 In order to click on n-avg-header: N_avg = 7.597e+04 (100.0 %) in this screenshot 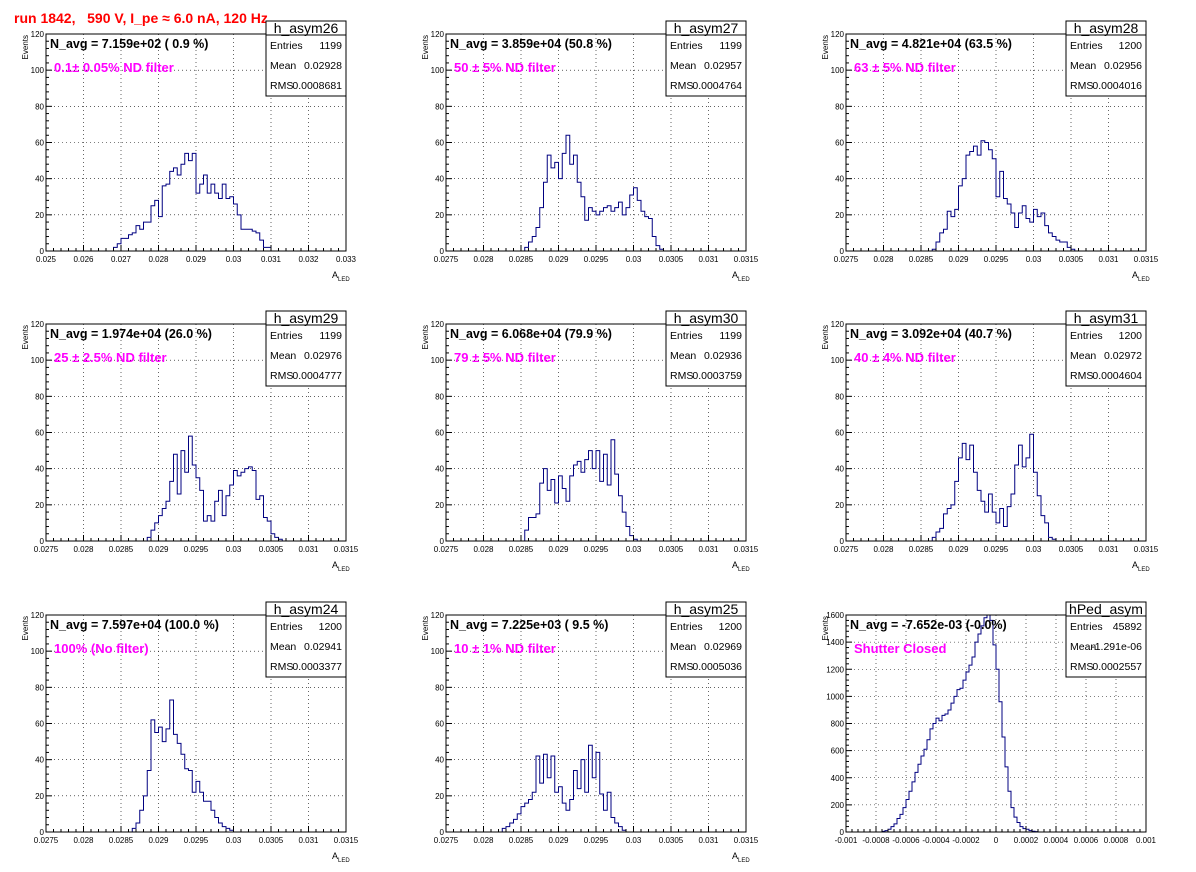, I will do `click(134, 625)`.